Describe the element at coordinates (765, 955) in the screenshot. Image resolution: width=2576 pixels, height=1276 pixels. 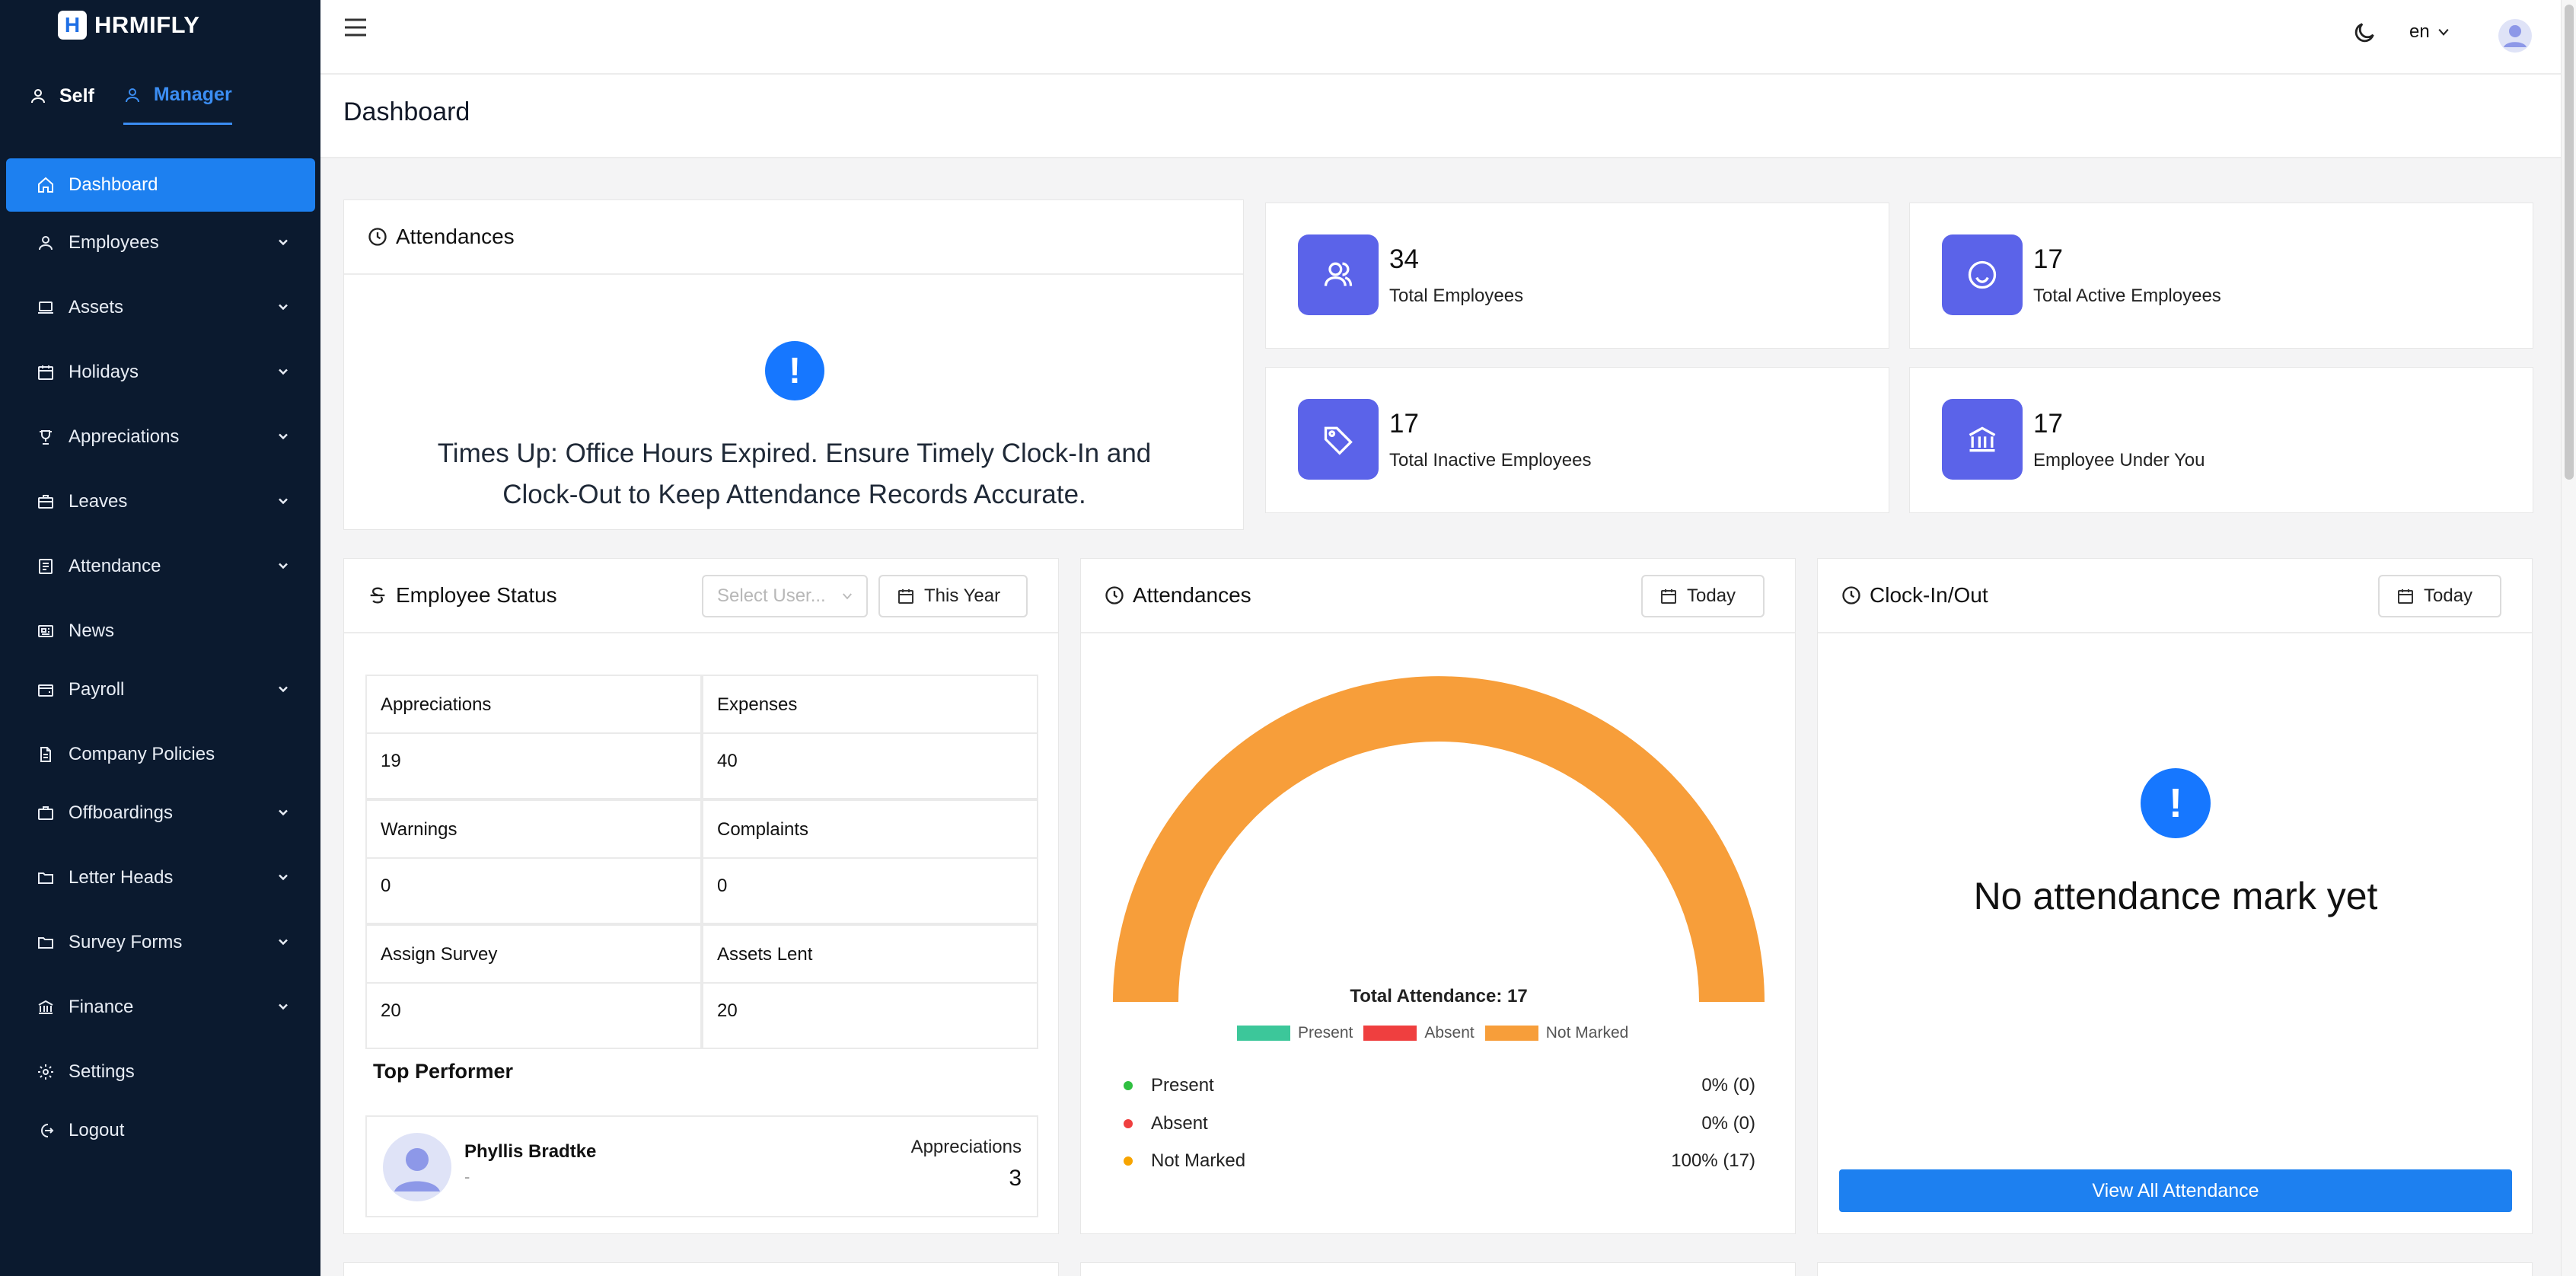
I see `cell-label: Assets Lent` at that location.